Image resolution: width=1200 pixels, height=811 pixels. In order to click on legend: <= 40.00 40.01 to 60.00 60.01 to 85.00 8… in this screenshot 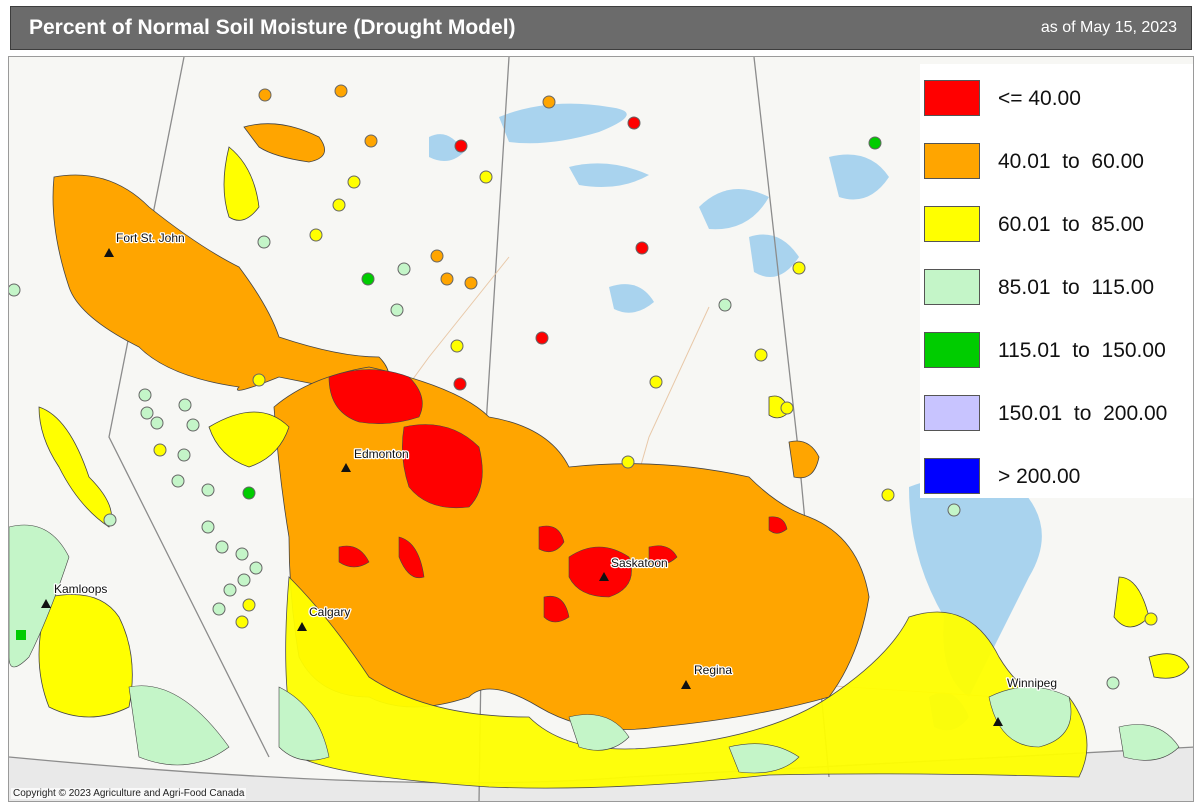, I will do `click(1056, 281)`.